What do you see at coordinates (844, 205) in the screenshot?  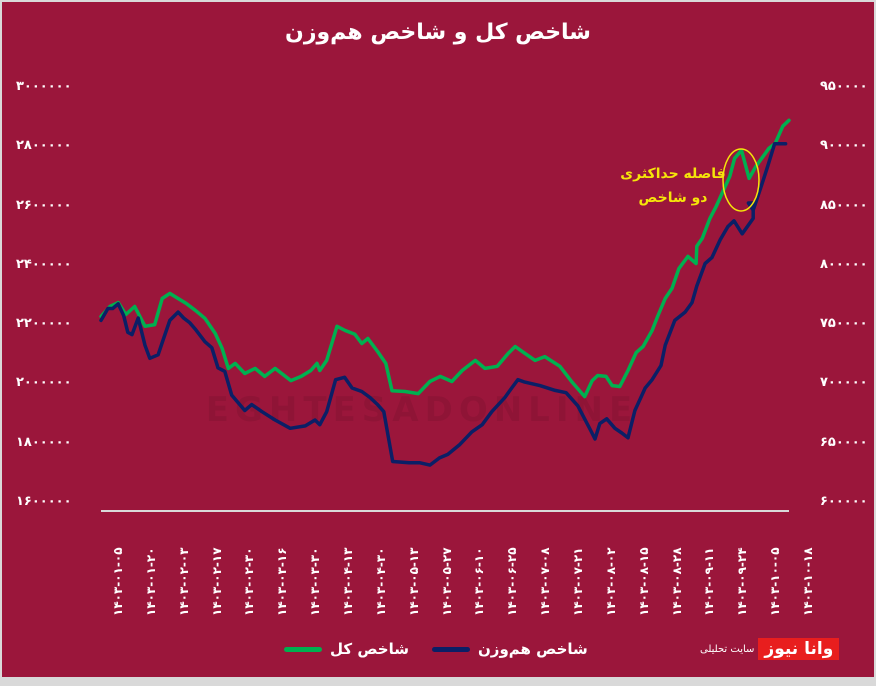 I see `right-axis-tick: ۸۵۰۰۰۰` at bounding box center [844, 205].